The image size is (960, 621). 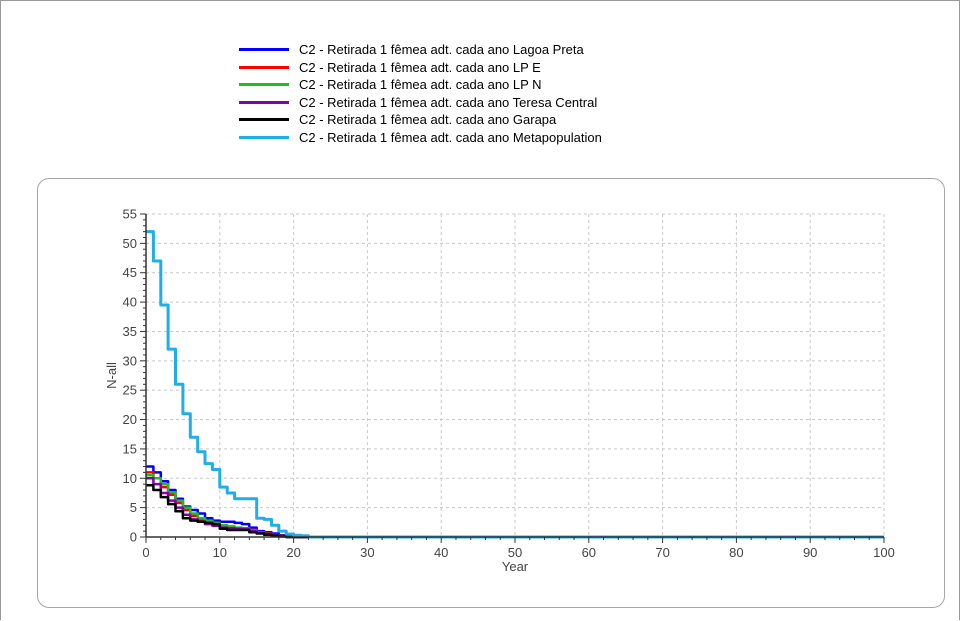 I want to click on legend-label: C2 - Retirada 1 fêmea adt. cada ano LP N, so click(x=420, y=84).